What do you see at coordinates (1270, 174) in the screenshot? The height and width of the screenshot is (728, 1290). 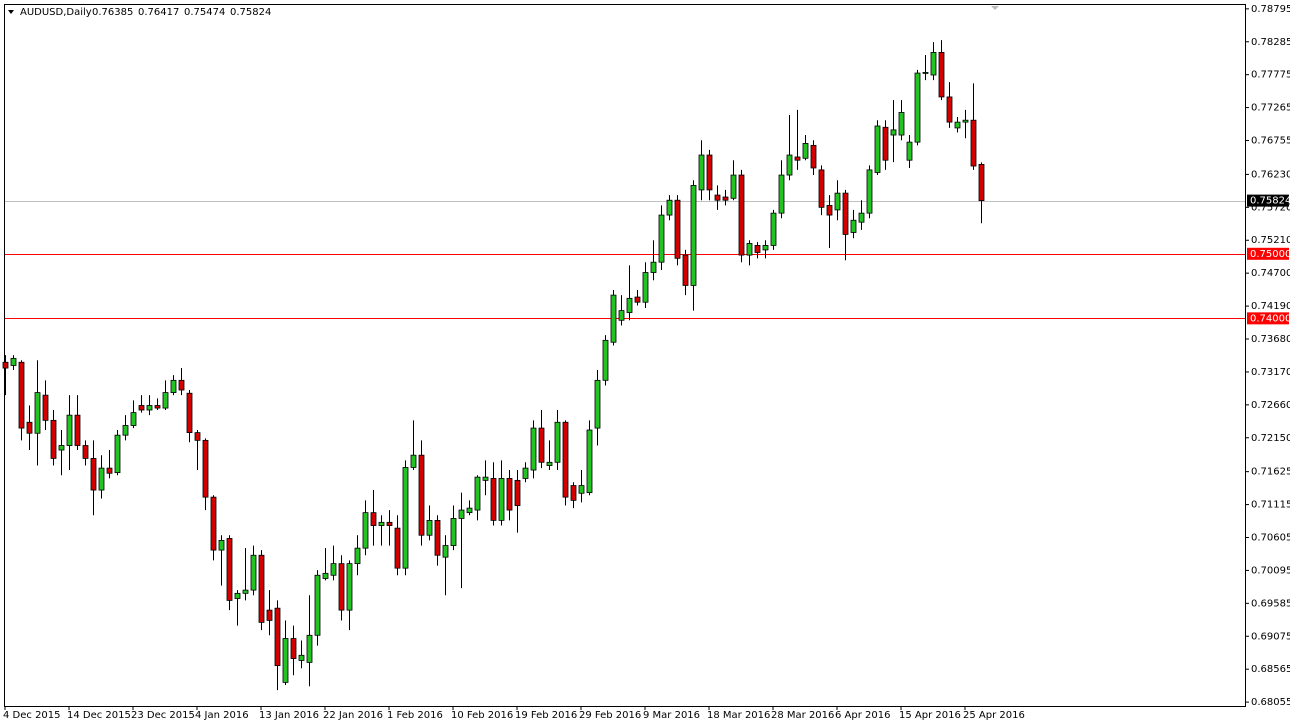 I see `y-tick-label: 0.76230` at bounding box center [1270, 174].